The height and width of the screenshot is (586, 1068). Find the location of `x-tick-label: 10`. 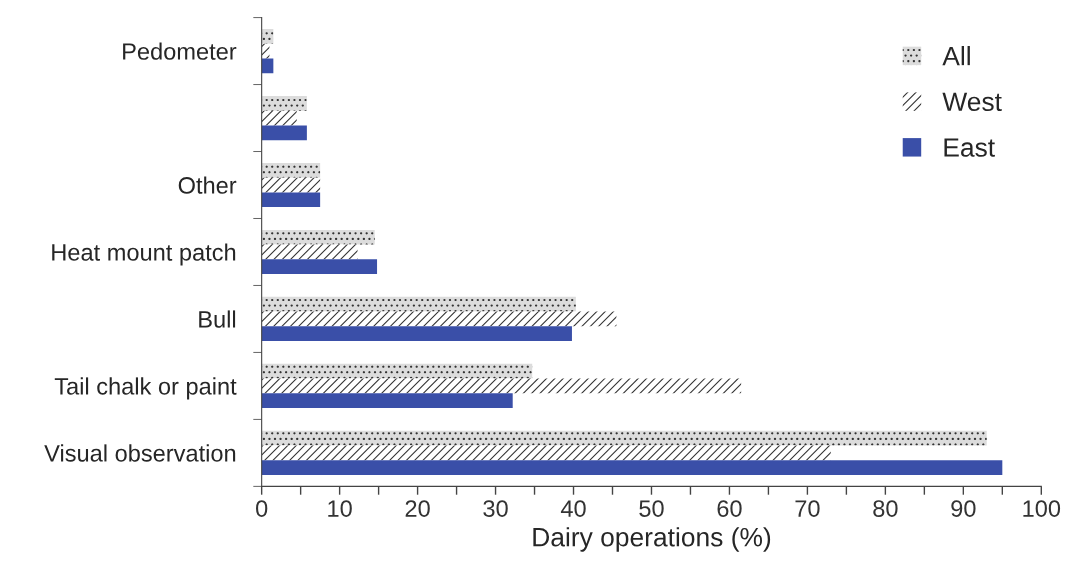

x-tick-label: 10 is located at coordinates (340, 508).